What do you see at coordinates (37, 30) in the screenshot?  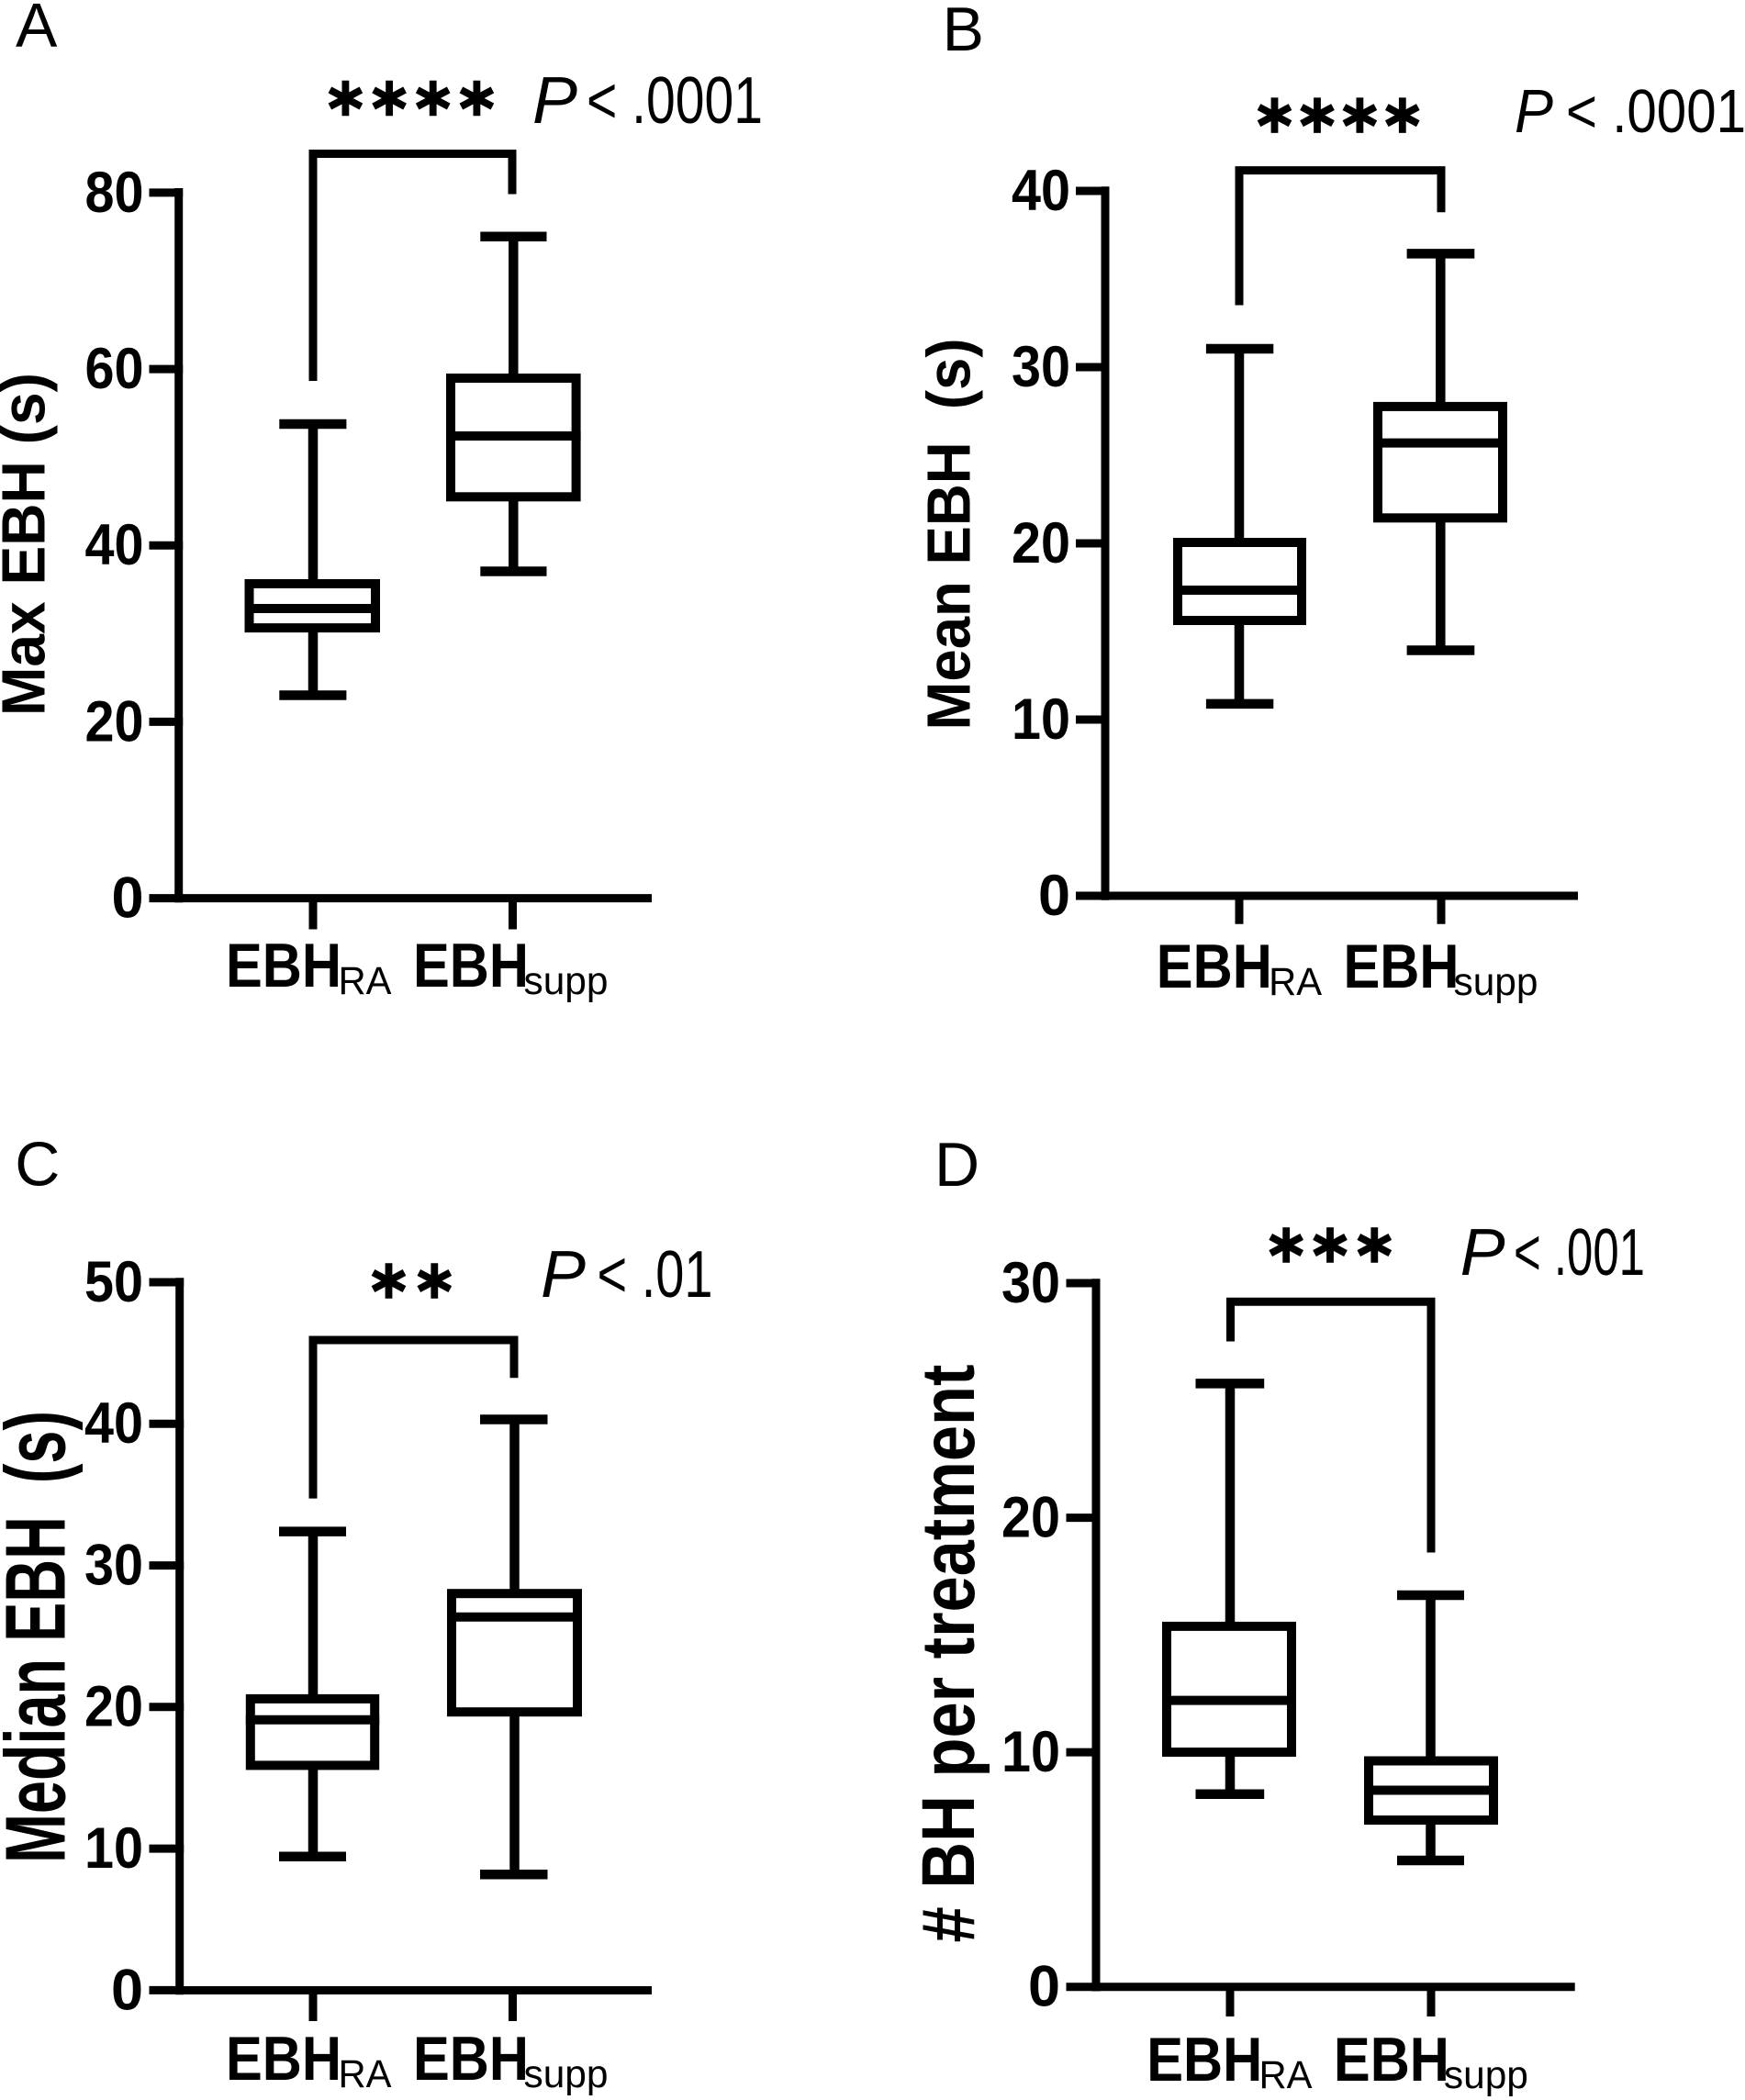 I see `svg-text: A` at bounding box center [37, 30].